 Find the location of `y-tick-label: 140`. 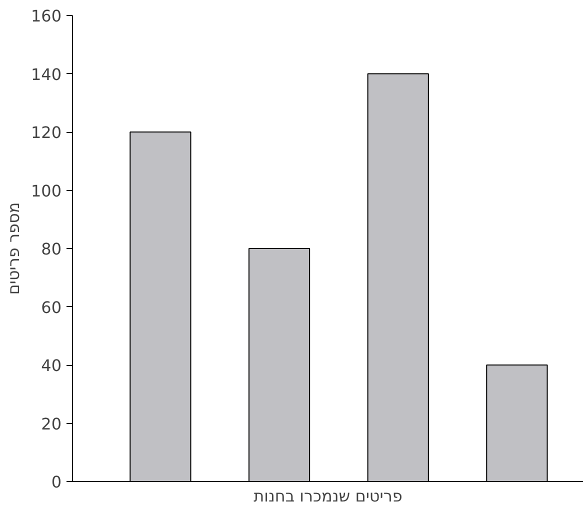

y-tick-label: 140 is located at coordinates (46, 74).